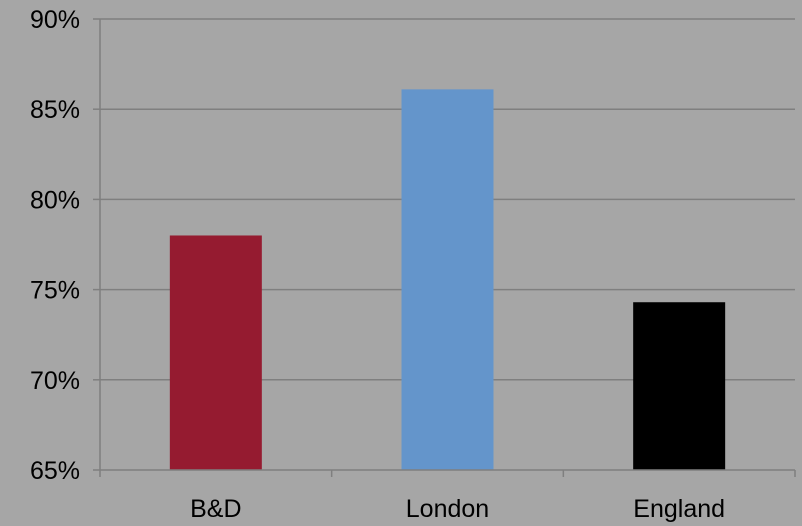  I want to click on y-tick-label: 70%, so click(55, 381).